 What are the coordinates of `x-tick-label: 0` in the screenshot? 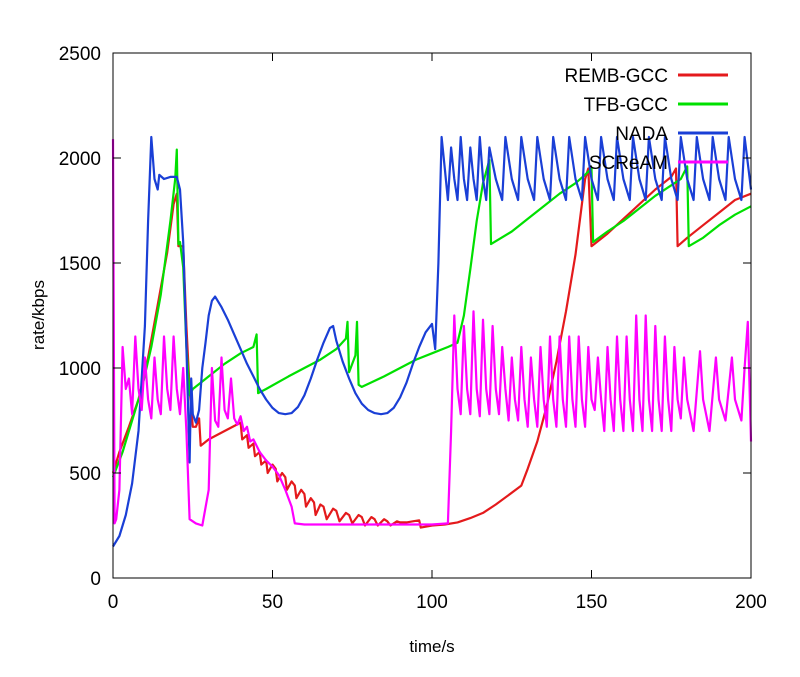 It's located at (113, 602).